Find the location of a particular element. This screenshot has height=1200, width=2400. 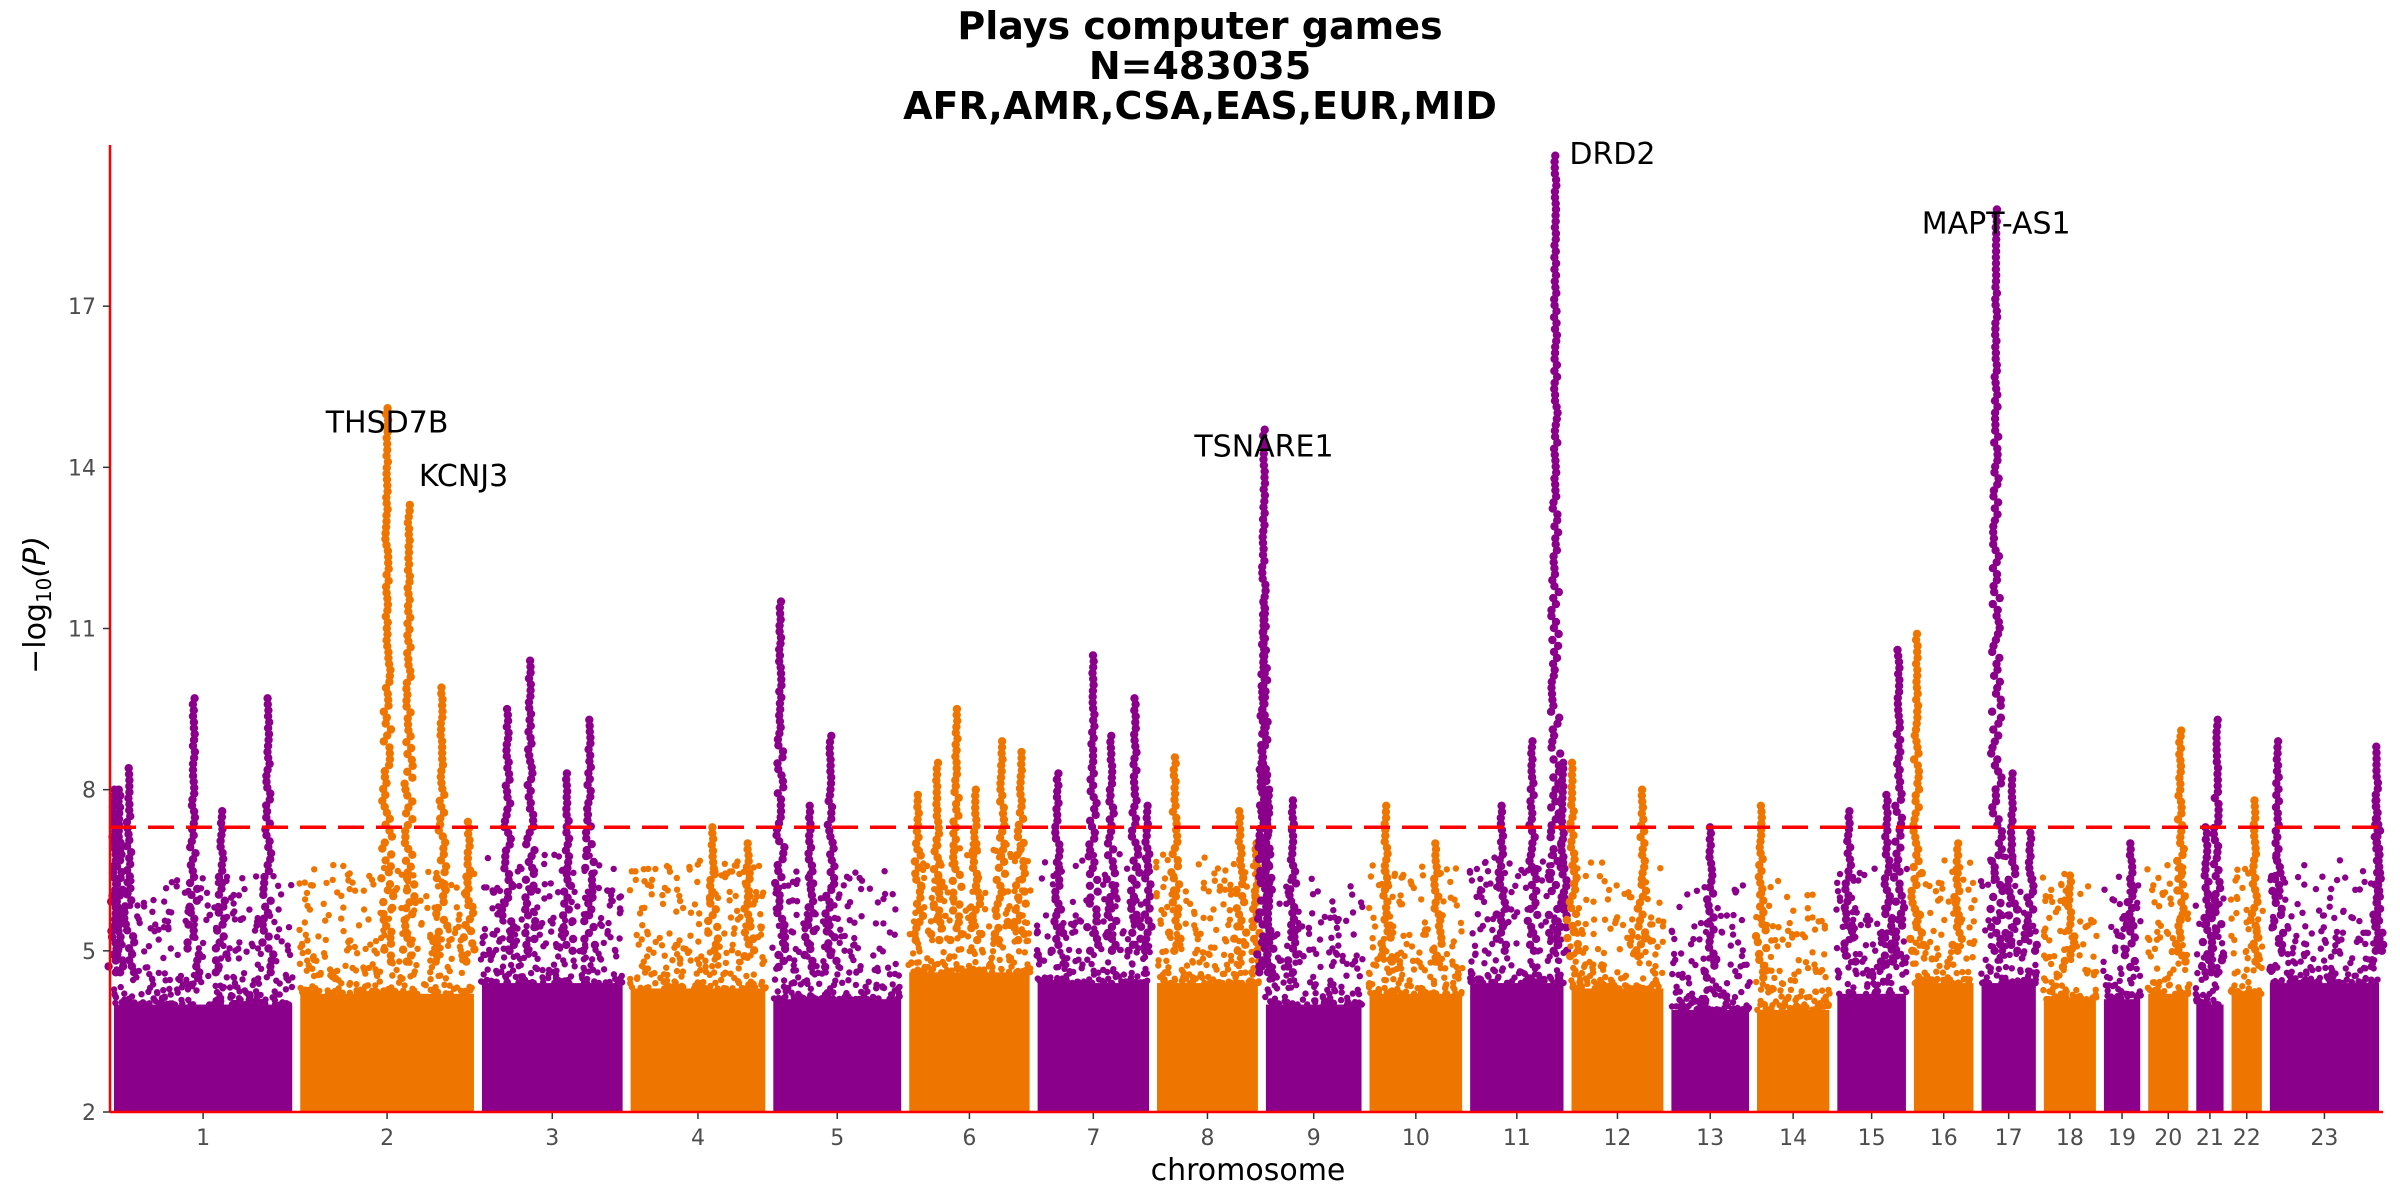

chromosome-1-body is located at coordinates (203, 1058).